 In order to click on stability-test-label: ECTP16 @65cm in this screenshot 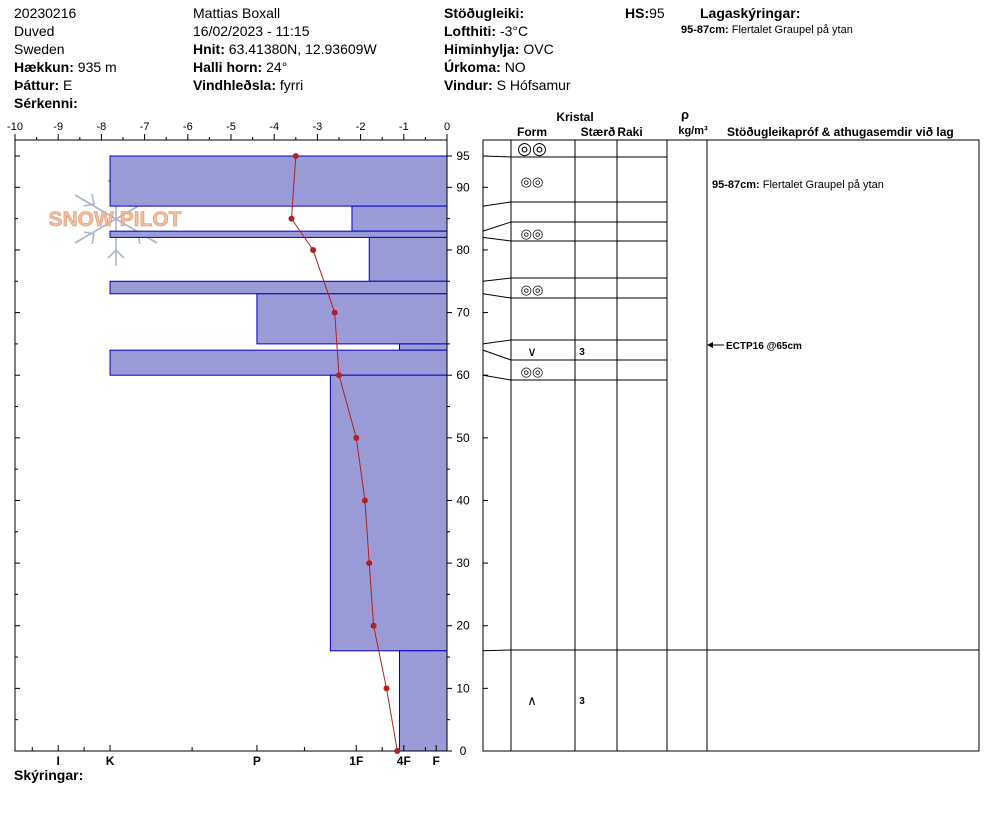, I will do `click(764, 346)`.